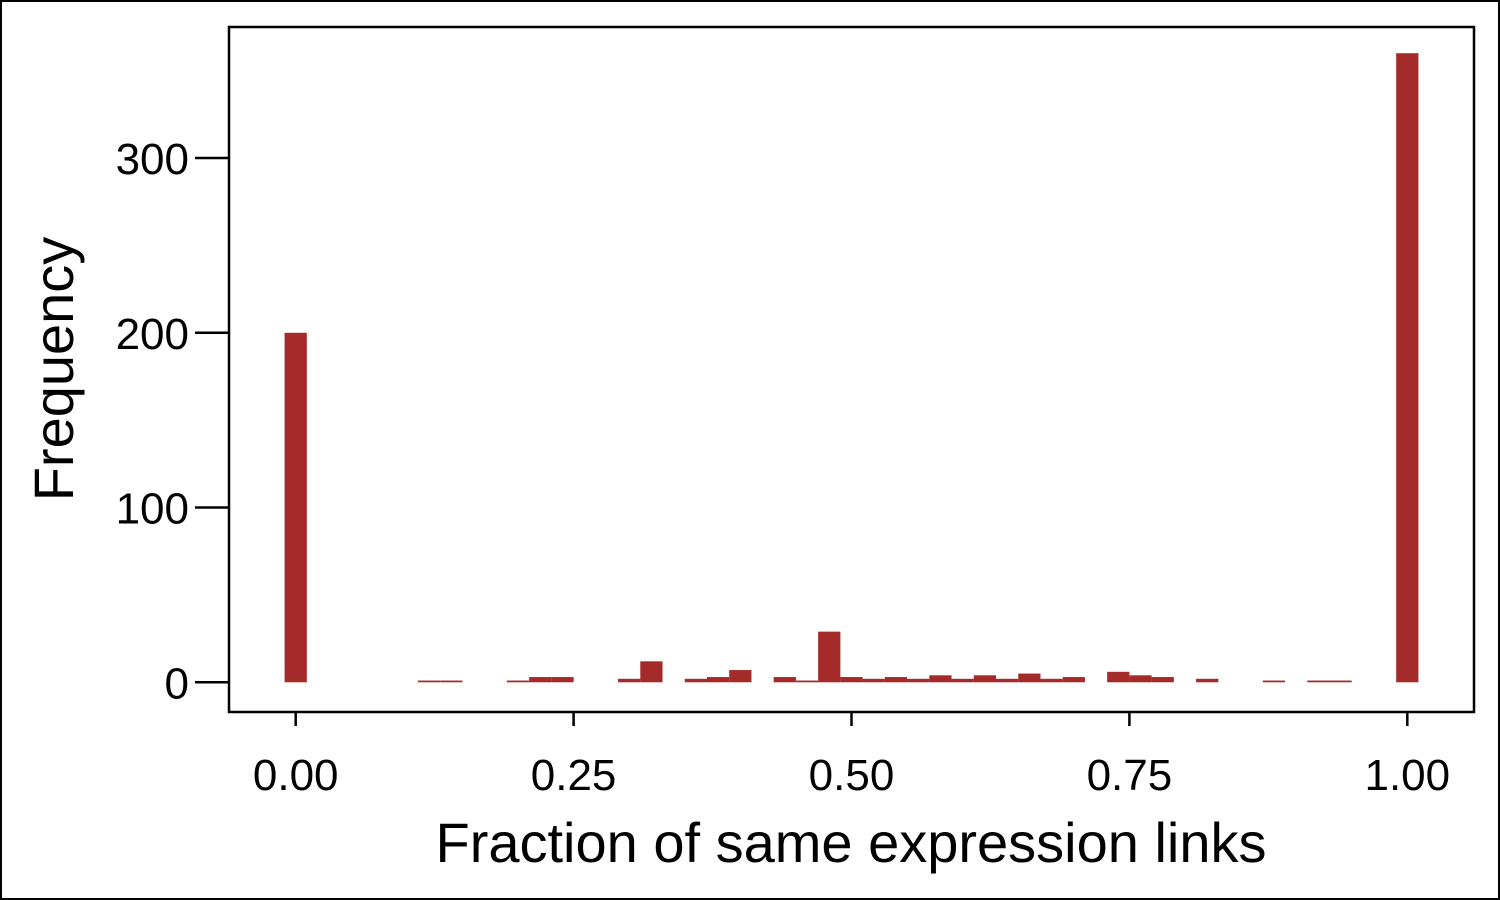 The width and height of the screenshot is (1500, 900). I want to click on x-tick-label: 0.50, so click(852, 775).